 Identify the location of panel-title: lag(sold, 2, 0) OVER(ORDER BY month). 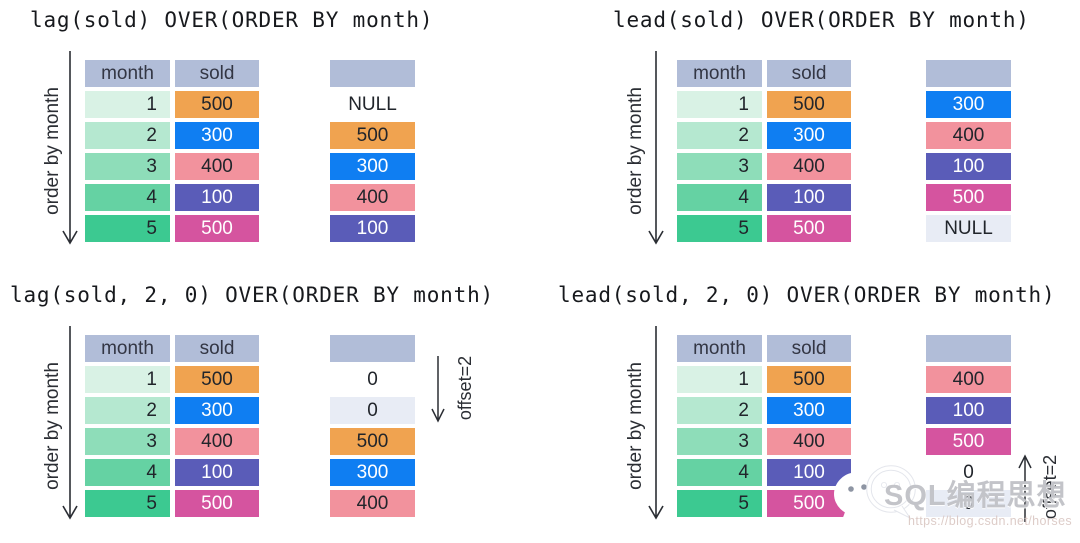
(252, 295).